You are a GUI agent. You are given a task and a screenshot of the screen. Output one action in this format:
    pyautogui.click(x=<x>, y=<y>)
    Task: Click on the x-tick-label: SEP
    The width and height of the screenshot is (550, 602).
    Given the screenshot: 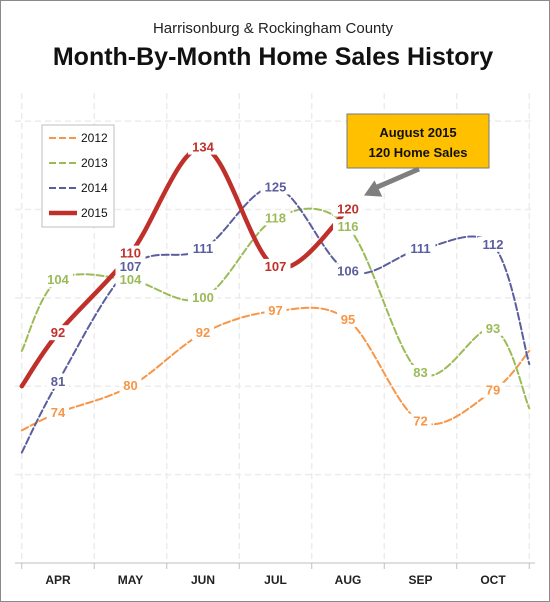 What is the action you would take?
    pyautogui.click(x=420, y=580)
    